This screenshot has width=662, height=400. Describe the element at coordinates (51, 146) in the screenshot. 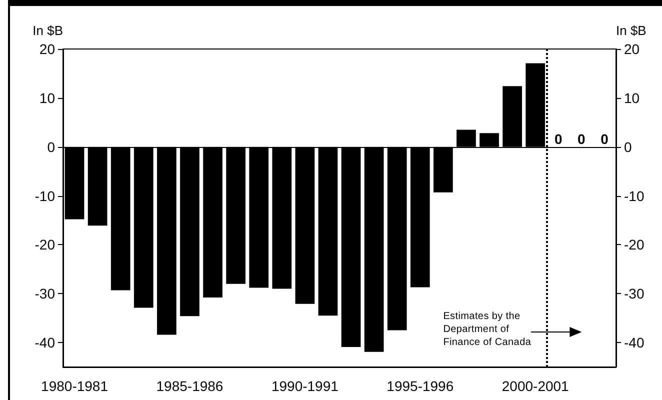

I see `y-tick-label: 0` at that location.